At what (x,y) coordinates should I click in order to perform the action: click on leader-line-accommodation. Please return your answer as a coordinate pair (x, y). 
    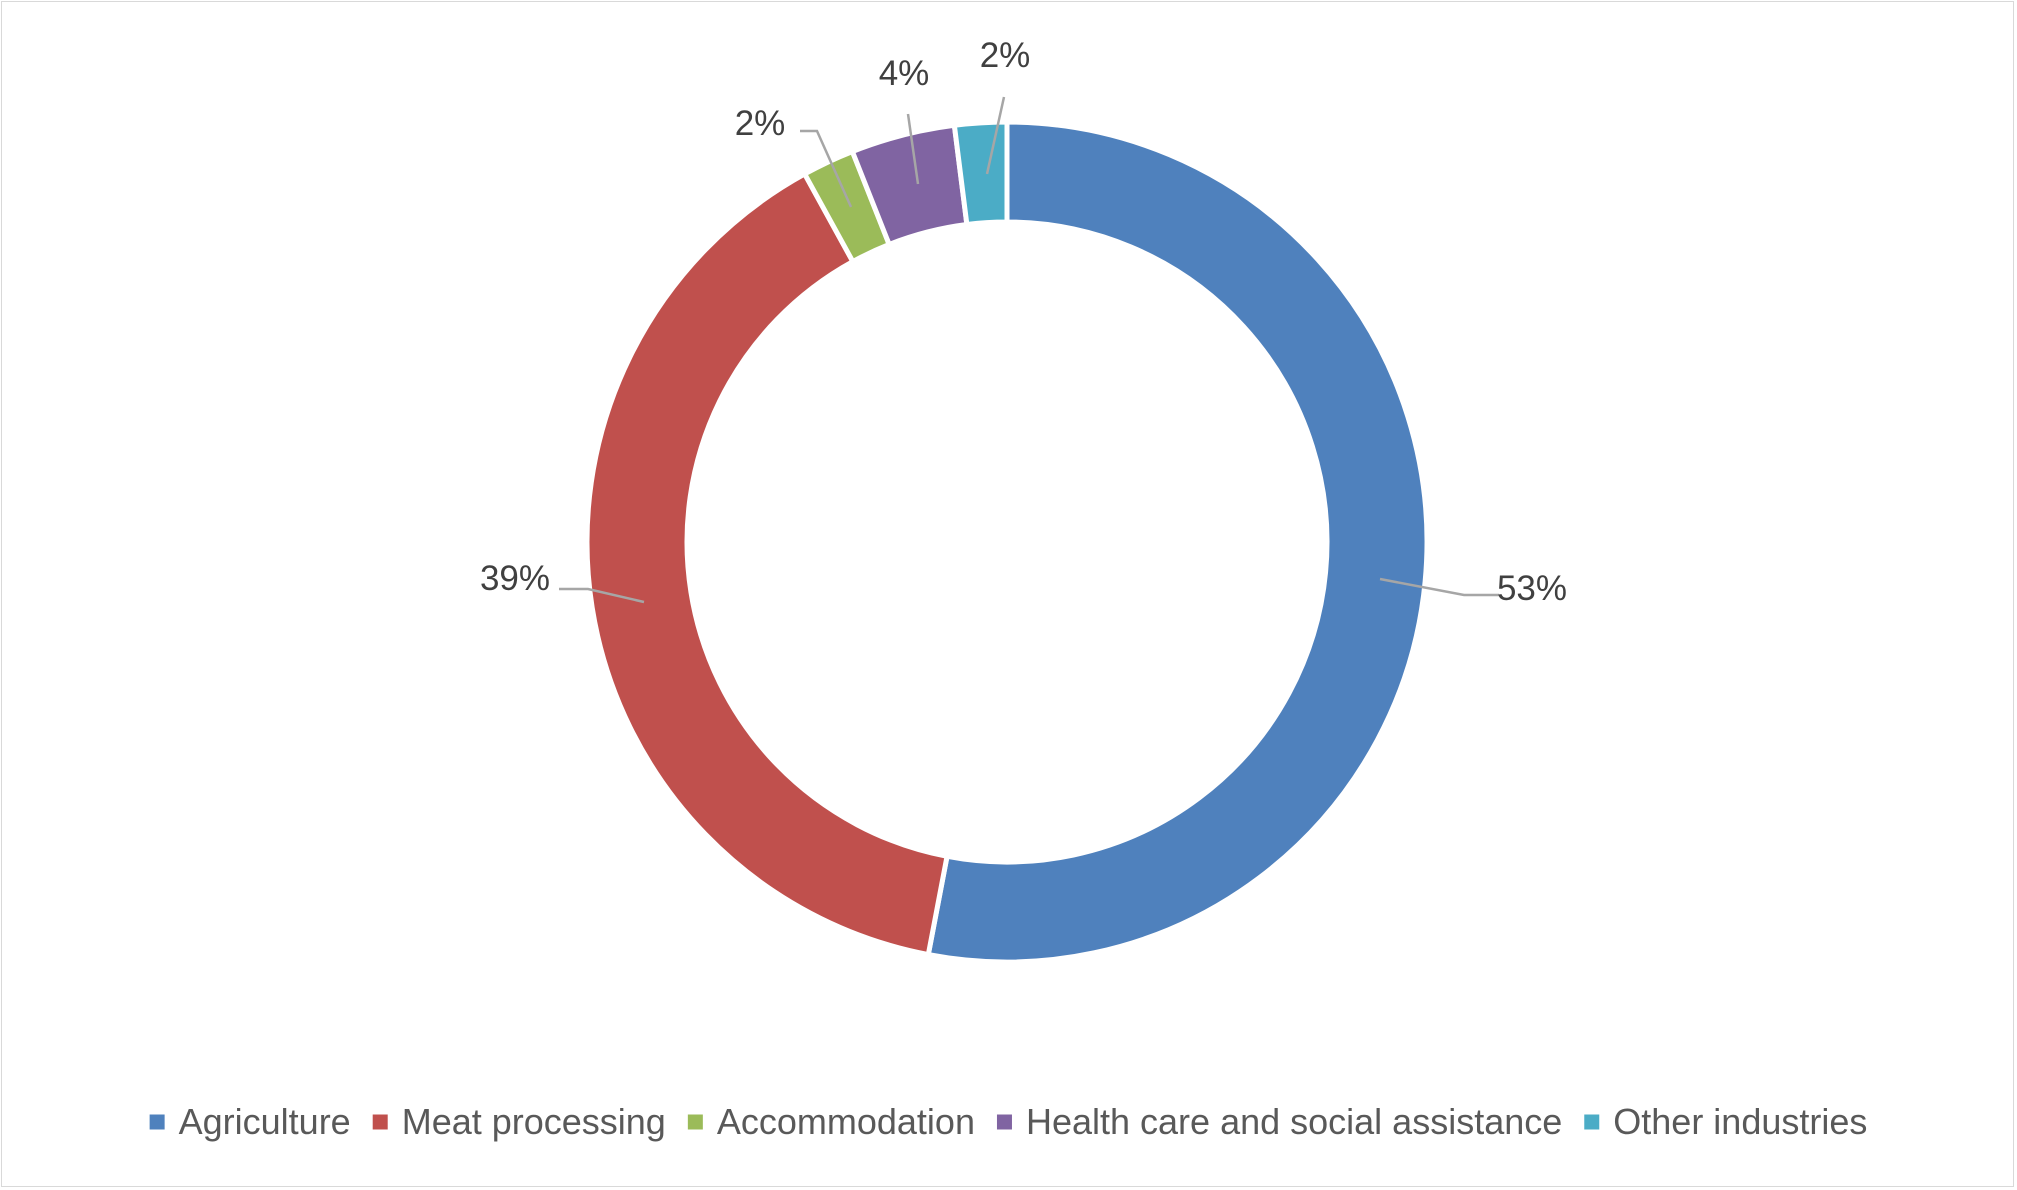
    Looking at the image, I should click on (826, 168).